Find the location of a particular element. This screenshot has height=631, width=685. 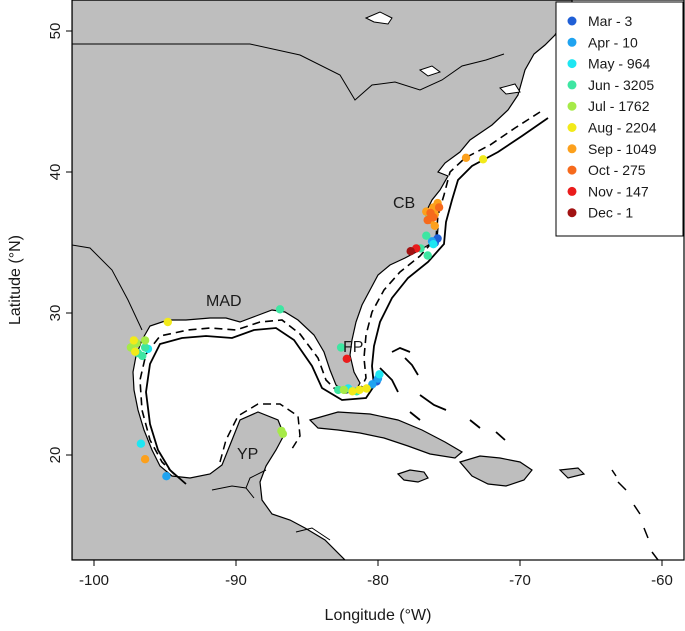

bahamas-islands is located at coordinates (442, 394).